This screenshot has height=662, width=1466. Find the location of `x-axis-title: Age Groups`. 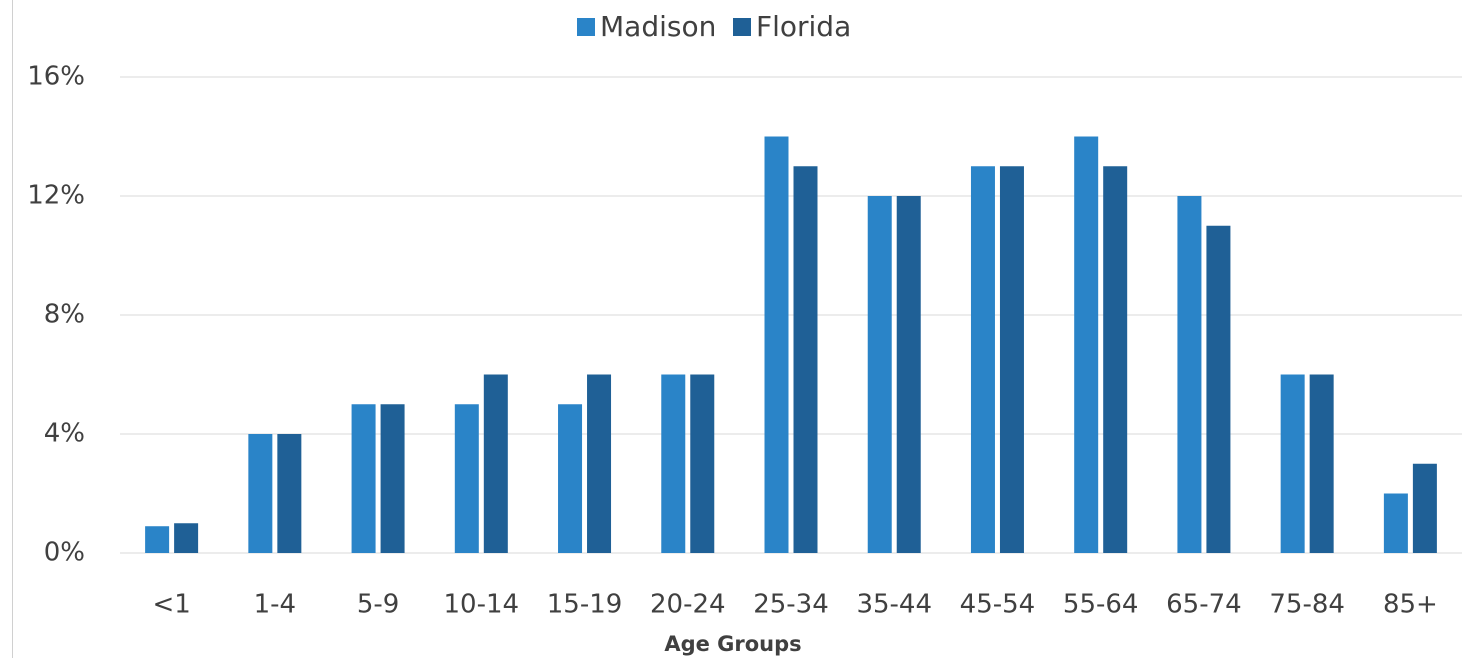

x-axis-title: Age Groups is located at coordinates (732, 644).